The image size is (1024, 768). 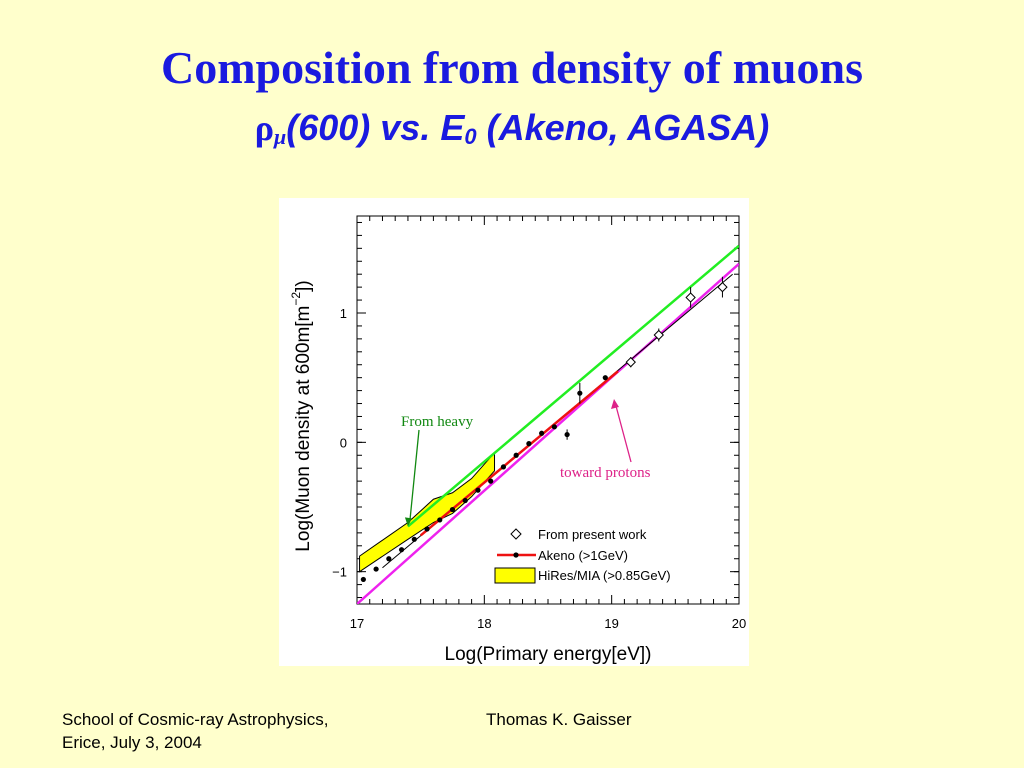 What do you see at coordinates (484, 623) in the screenshot?
I see `x-tick-label: 18` at bounding box center [484, 623].